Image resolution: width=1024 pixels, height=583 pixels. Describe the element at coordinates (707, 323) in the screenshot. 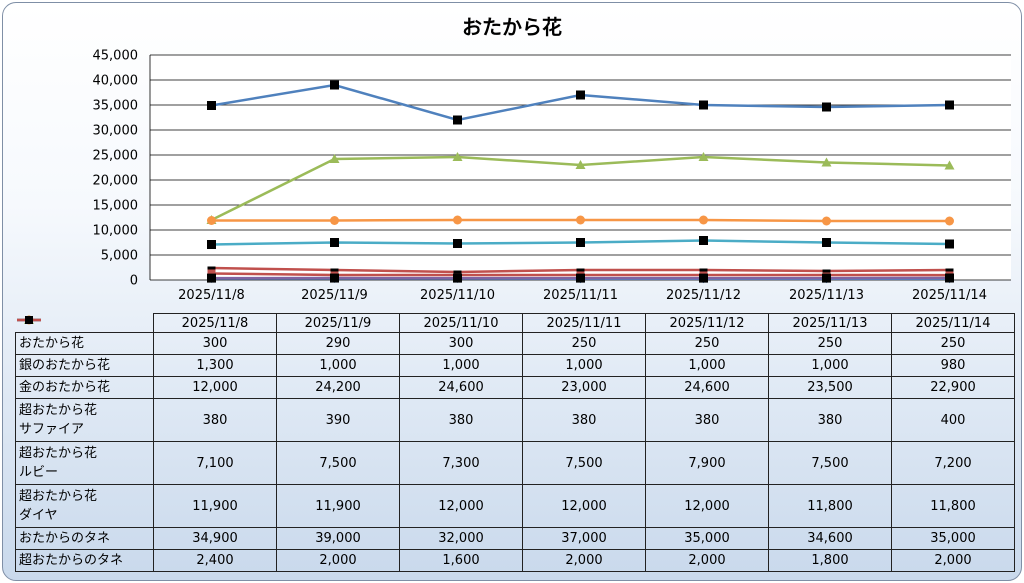

I see `column-header: 2025/11/12` at that location.